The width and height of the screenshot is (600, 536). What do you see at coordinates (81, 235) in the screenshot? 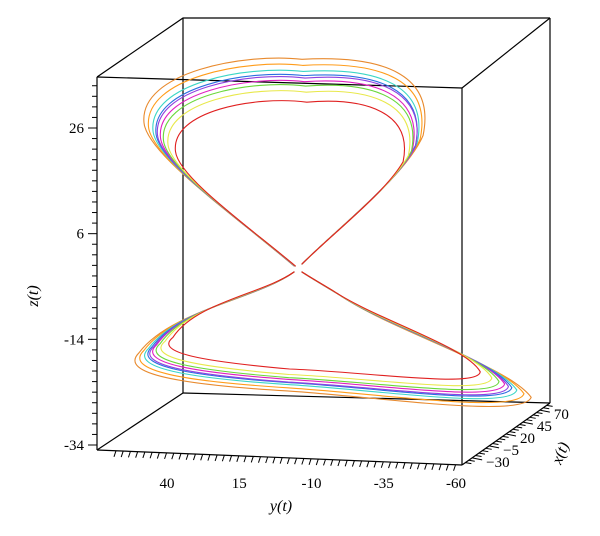
I see `z-tick-label: 6` at bounding box center [81, 235].